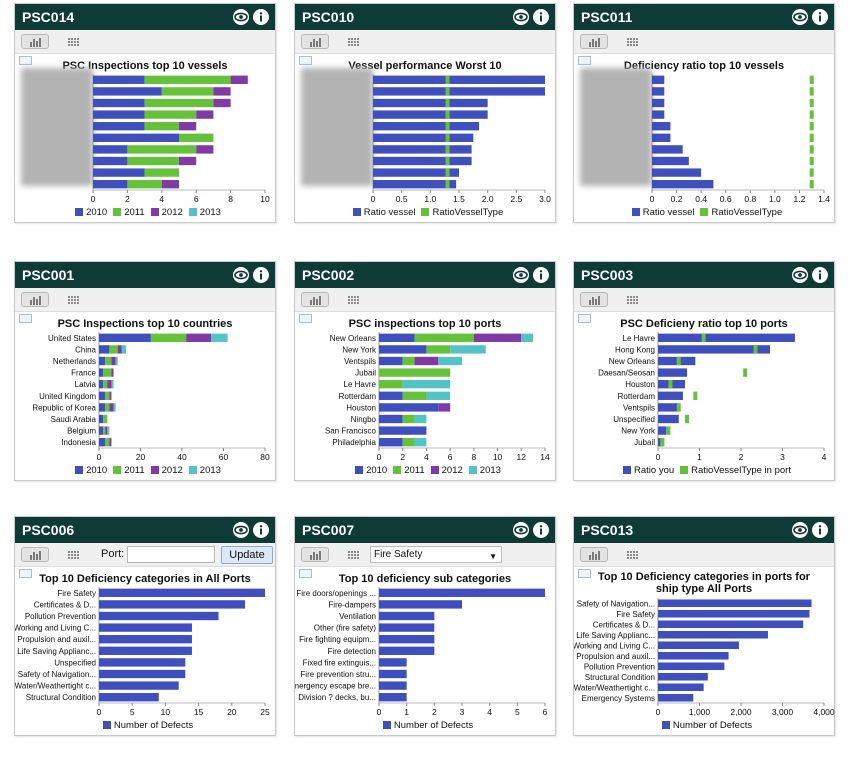 The width and height of the screenshot is (850, 758). Describe the element at coordinates (171, 554) in the screenshot. I see `port-input` at that location.